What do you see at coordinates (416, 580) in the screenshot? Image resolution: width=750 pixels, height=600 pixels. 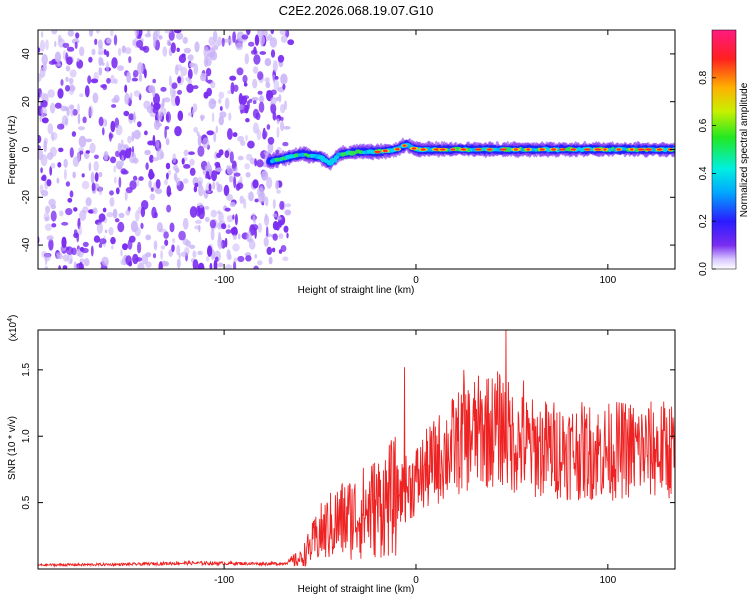 I see `snr-xtick-label: 0` at bounding box center [416, 580].